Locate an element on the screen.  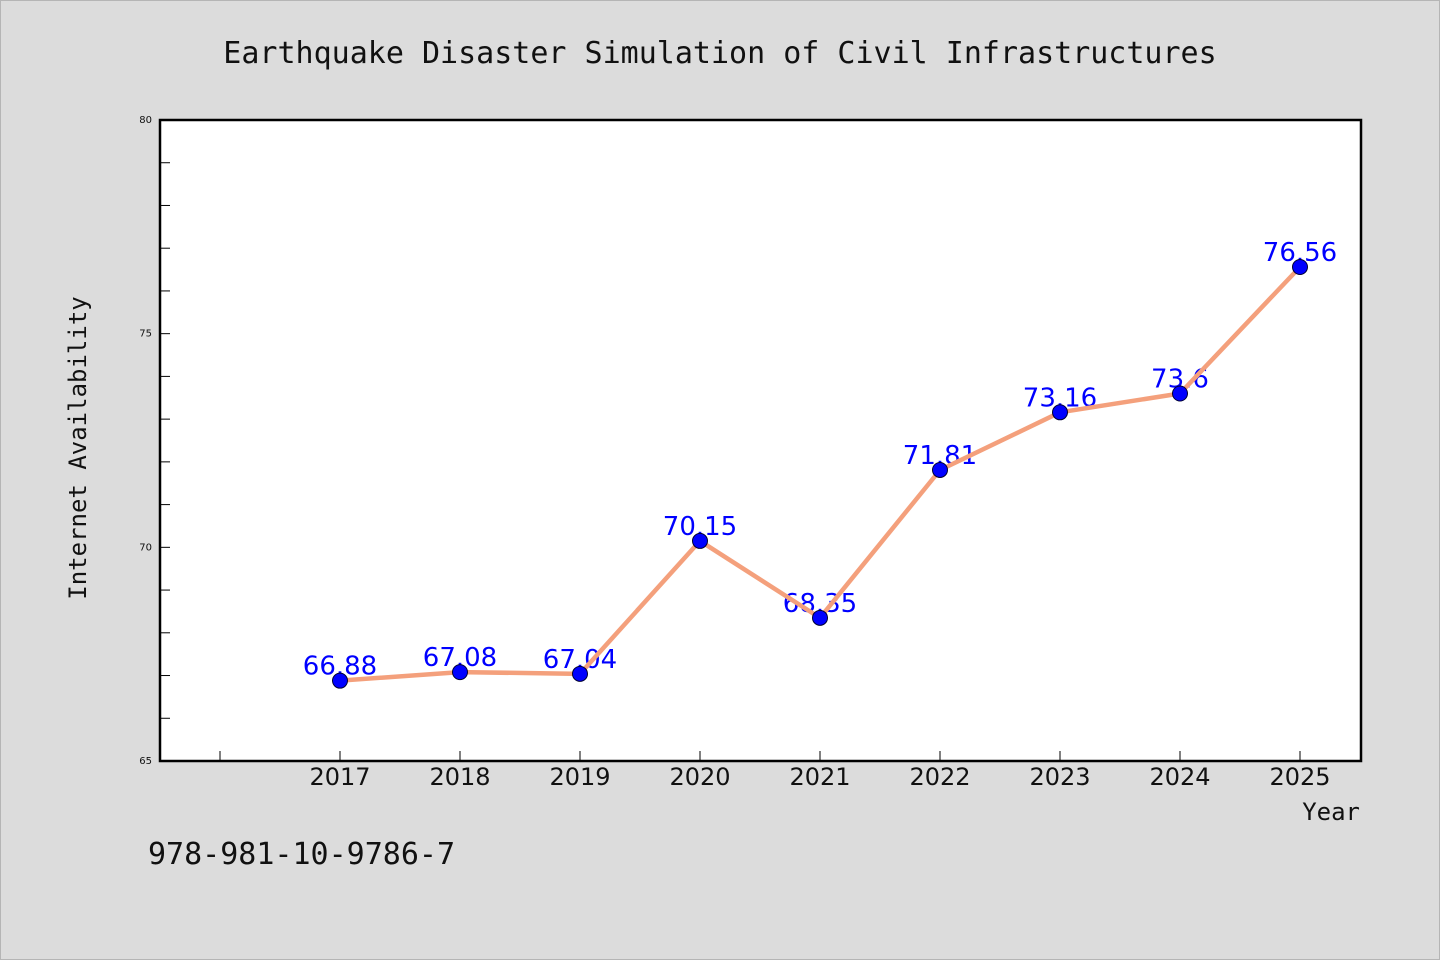
x-tick-label-2025: 2025 is located at coordinates (1299, 777).